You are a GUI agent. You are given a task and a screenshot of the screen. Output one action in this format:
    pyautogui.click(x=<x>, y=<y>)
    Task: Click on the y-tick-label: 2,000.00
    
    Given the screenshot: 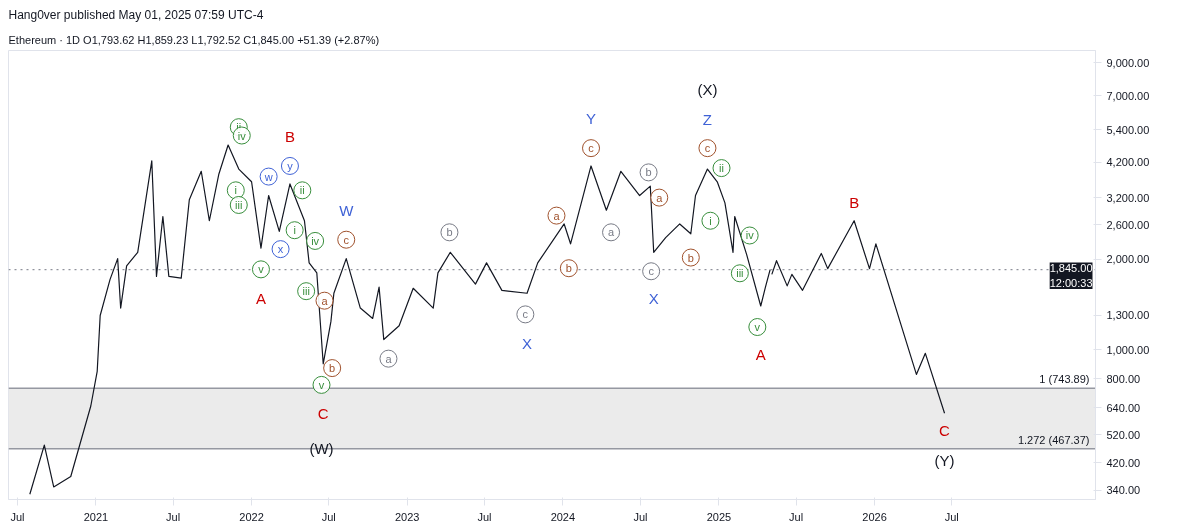 What is the action you would take?
    pyautogui.click(x=1128, y=259)
    